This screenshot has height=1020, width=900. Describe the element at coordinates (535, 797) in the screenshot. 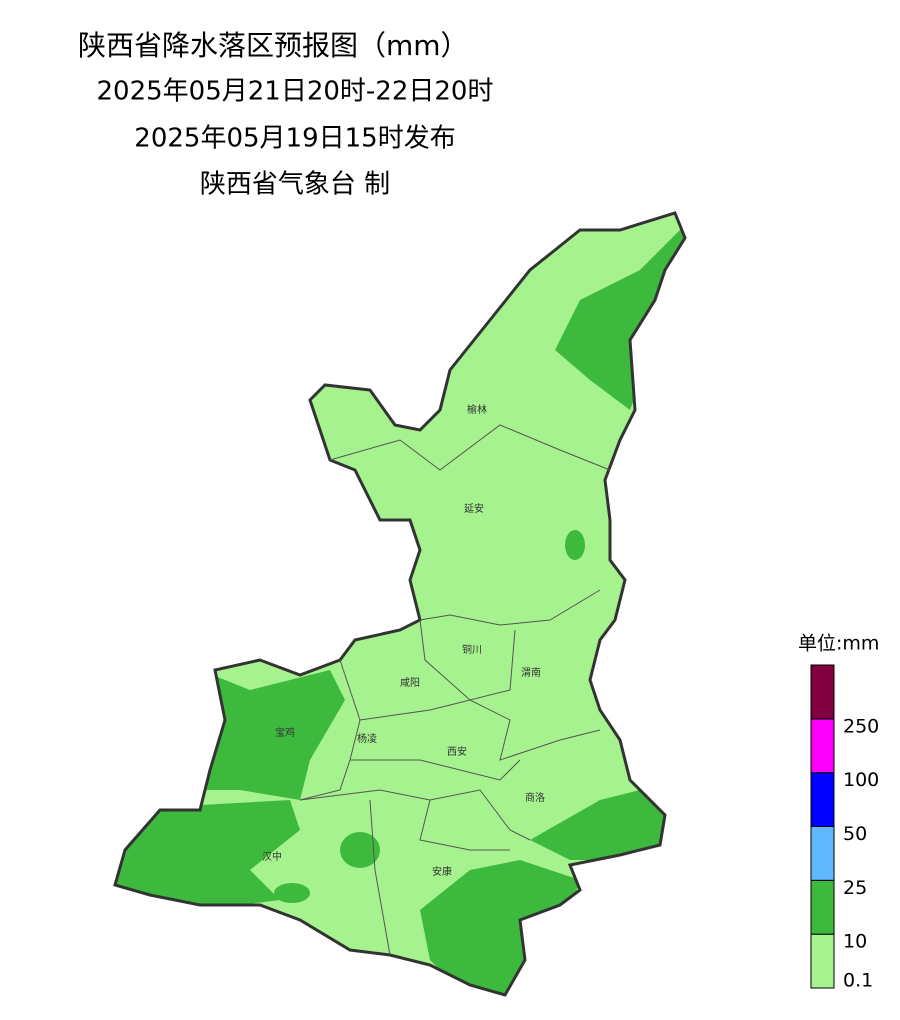

I see `city-label: 商洛` at that location.